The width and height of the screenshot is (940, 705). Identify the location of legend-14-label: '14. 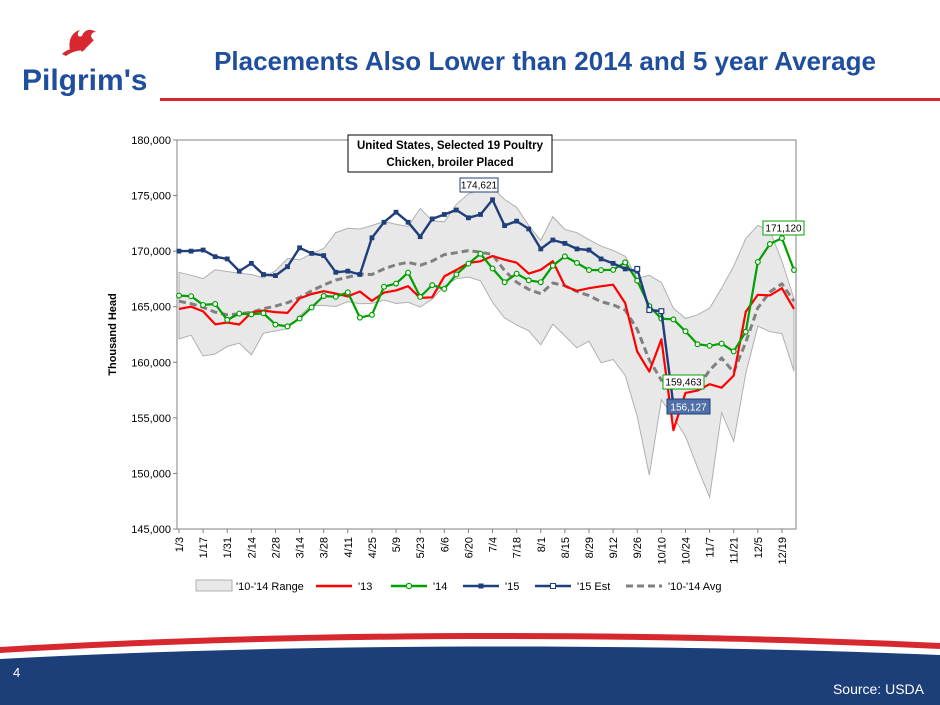
(440, 587).